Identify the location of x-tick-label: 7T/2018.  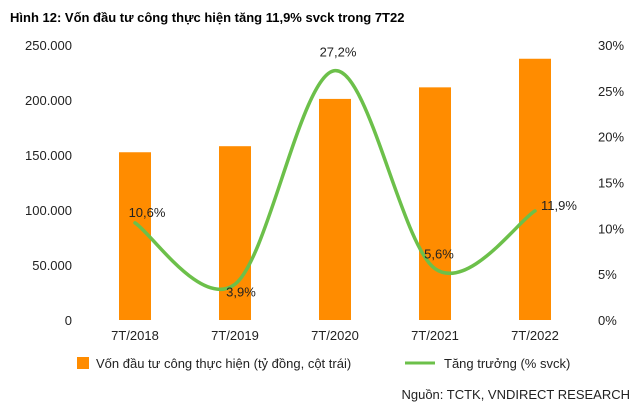
(135, 335).